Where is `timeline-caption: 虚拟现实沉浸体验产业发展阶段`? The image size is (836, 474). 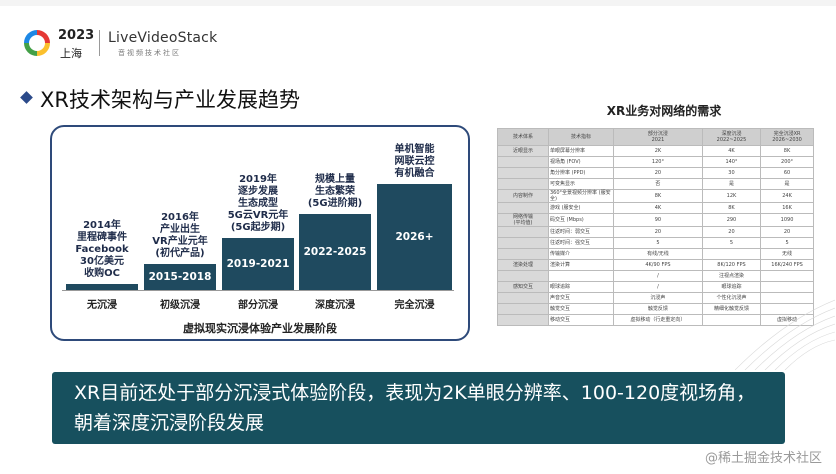
timeline-caption: 虚拟现实沉浸体验产业发展阶段 is located at coordinates (260, 328).